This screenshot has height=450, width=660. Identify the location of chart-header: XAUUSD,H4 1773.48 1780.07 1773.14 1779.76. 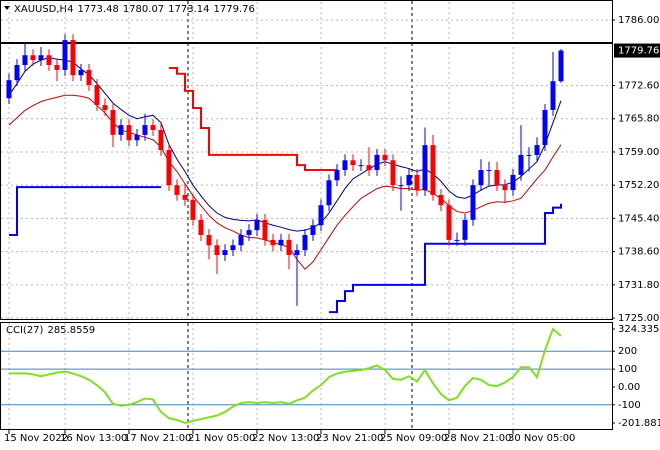
(134, 9).